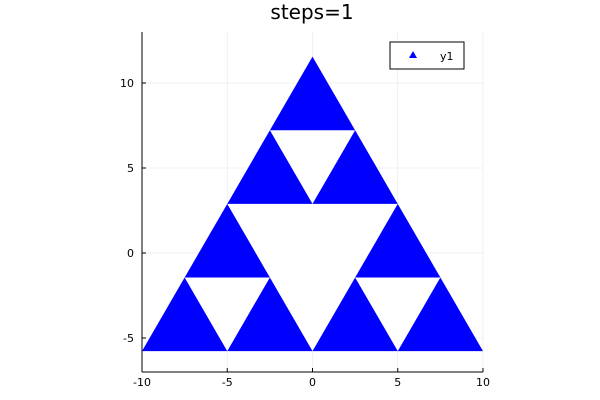  I want to click on x-tick-label: -5, so click(227, 382).